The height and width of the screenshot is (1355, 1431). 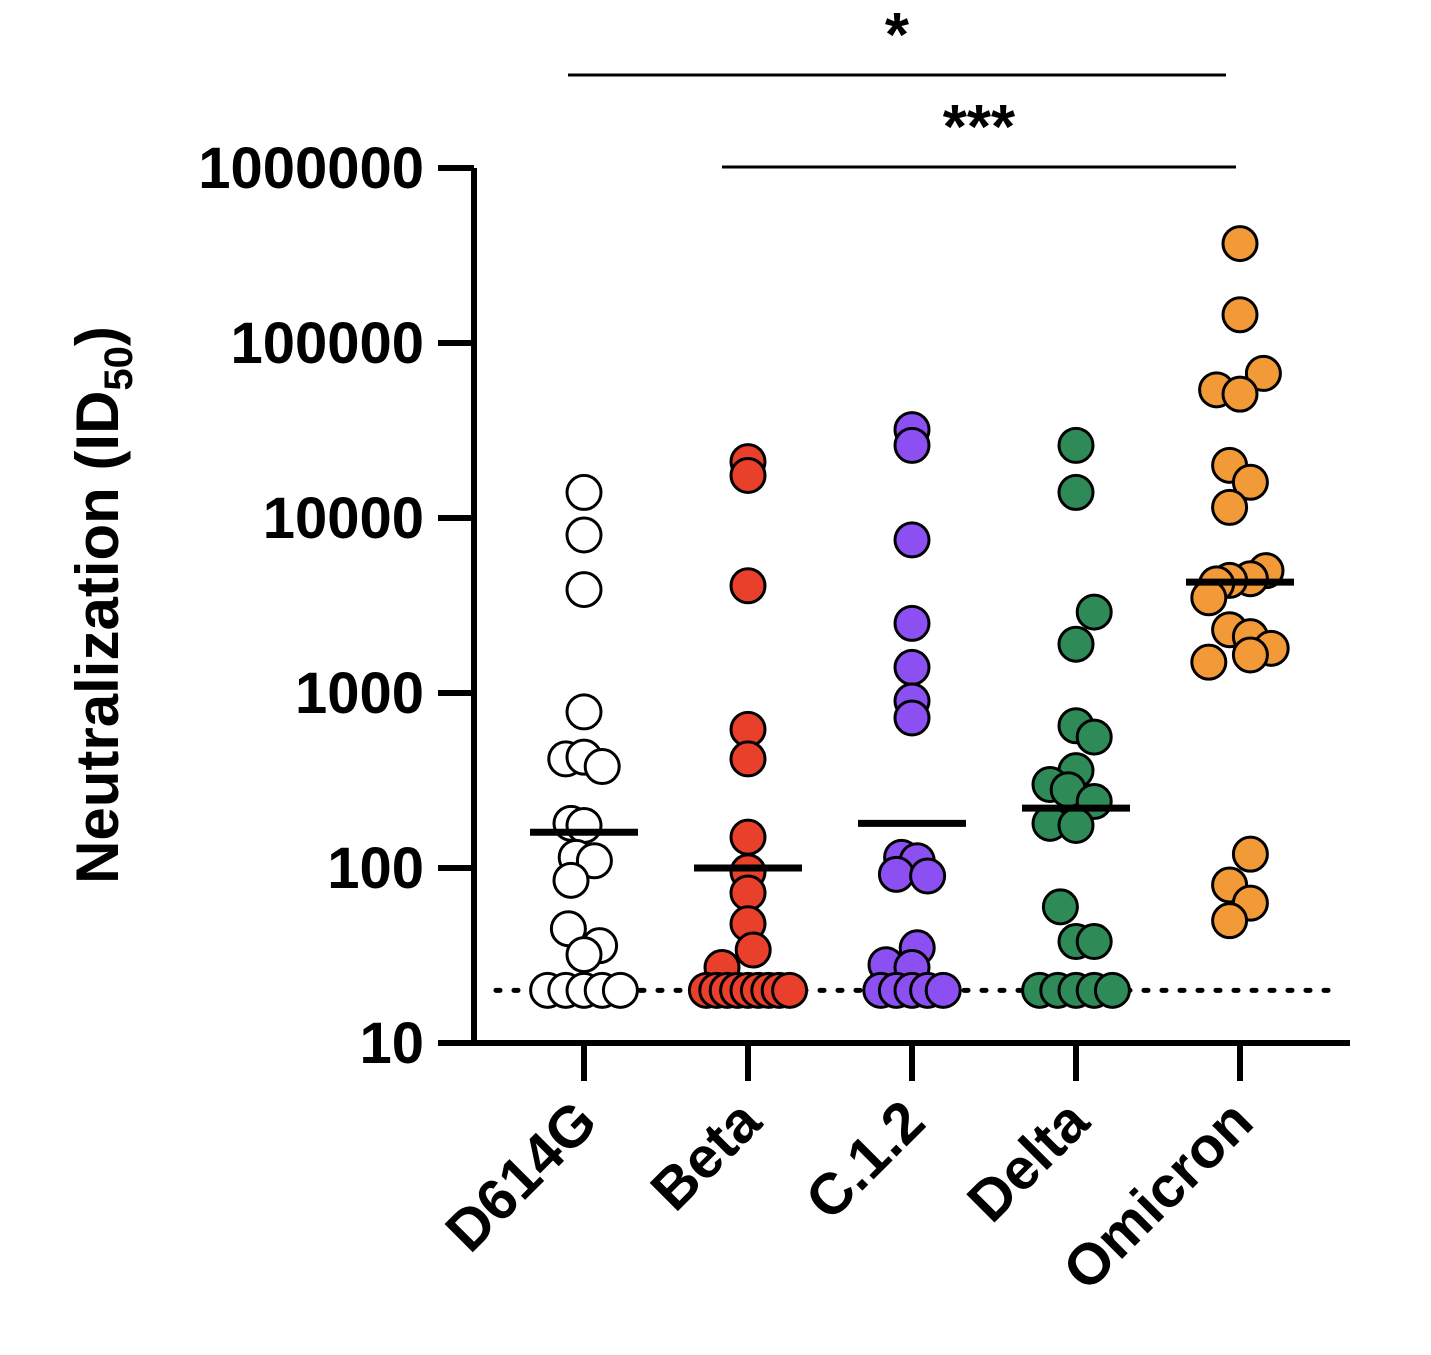 What do you see at coordinates (375, 868) in the screenshot?
I see `y-tick-label: 100` at bounding box center [375, 868].